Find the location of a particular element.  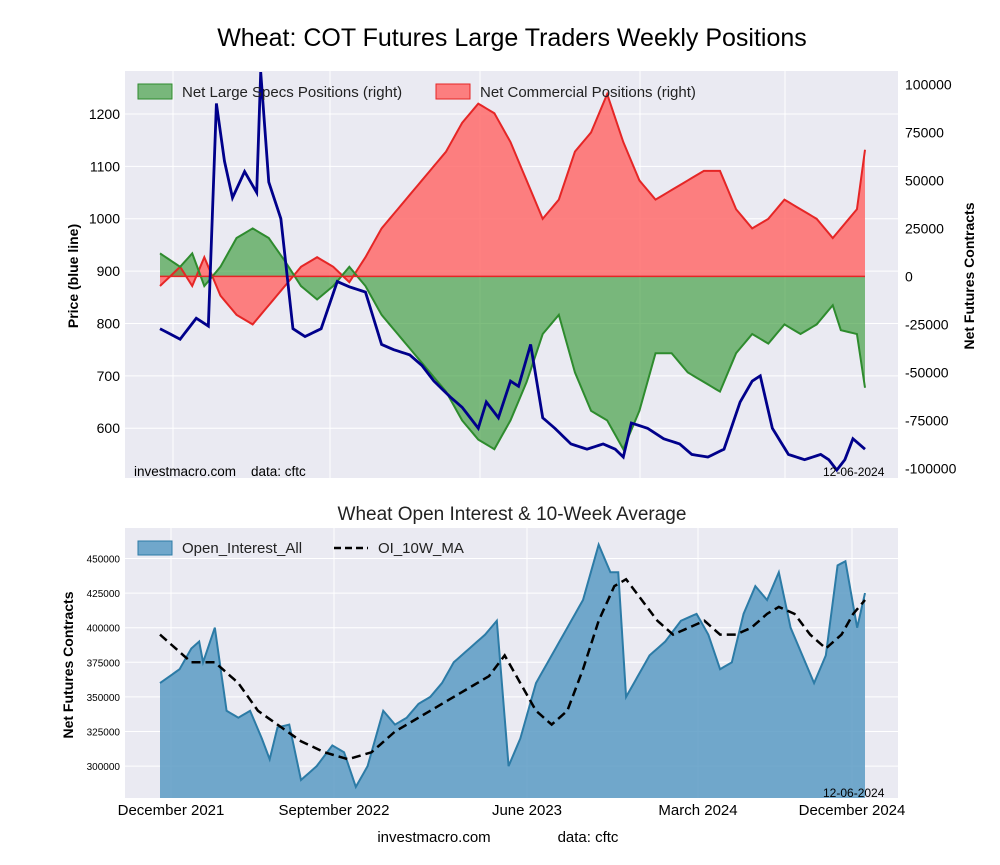

left-tick-label: 600 is located at coordinates (109, 428).